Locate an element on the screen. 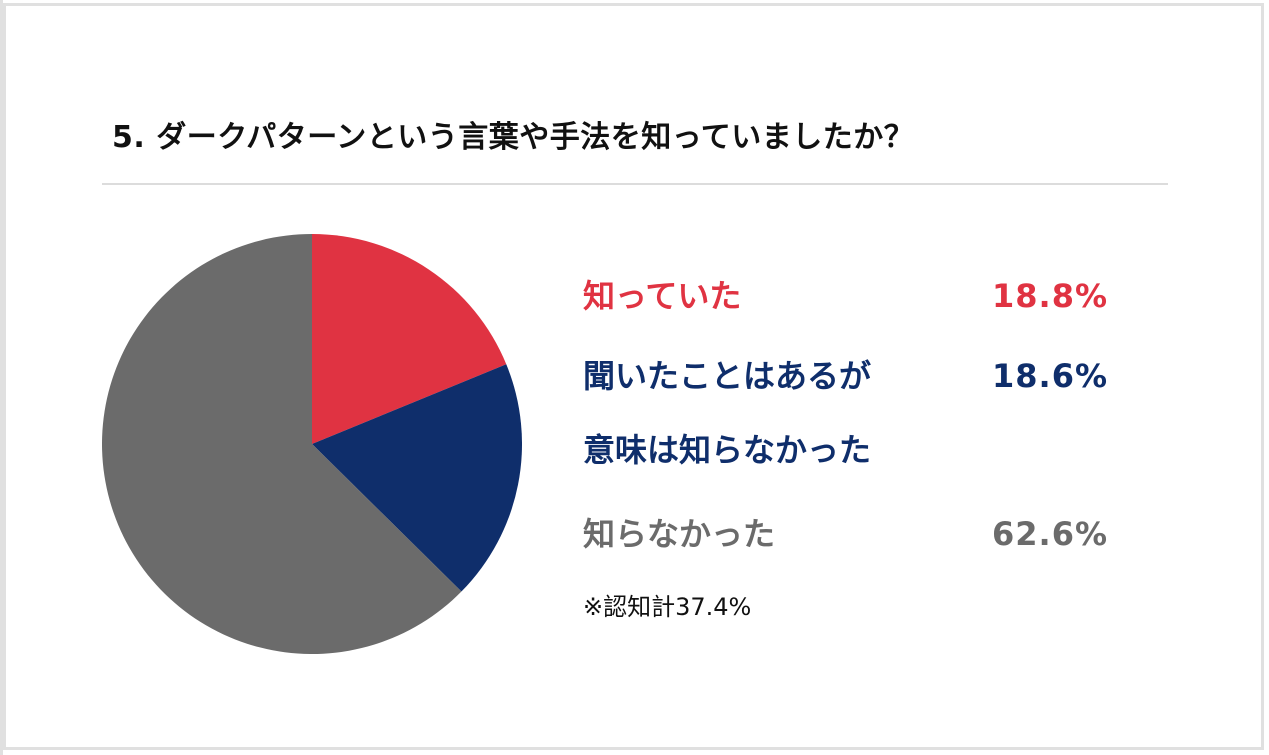 Image resolution: width=1269 pixels, height=755 pixels. pie-slice-knew is located at coordinates (409, 339).